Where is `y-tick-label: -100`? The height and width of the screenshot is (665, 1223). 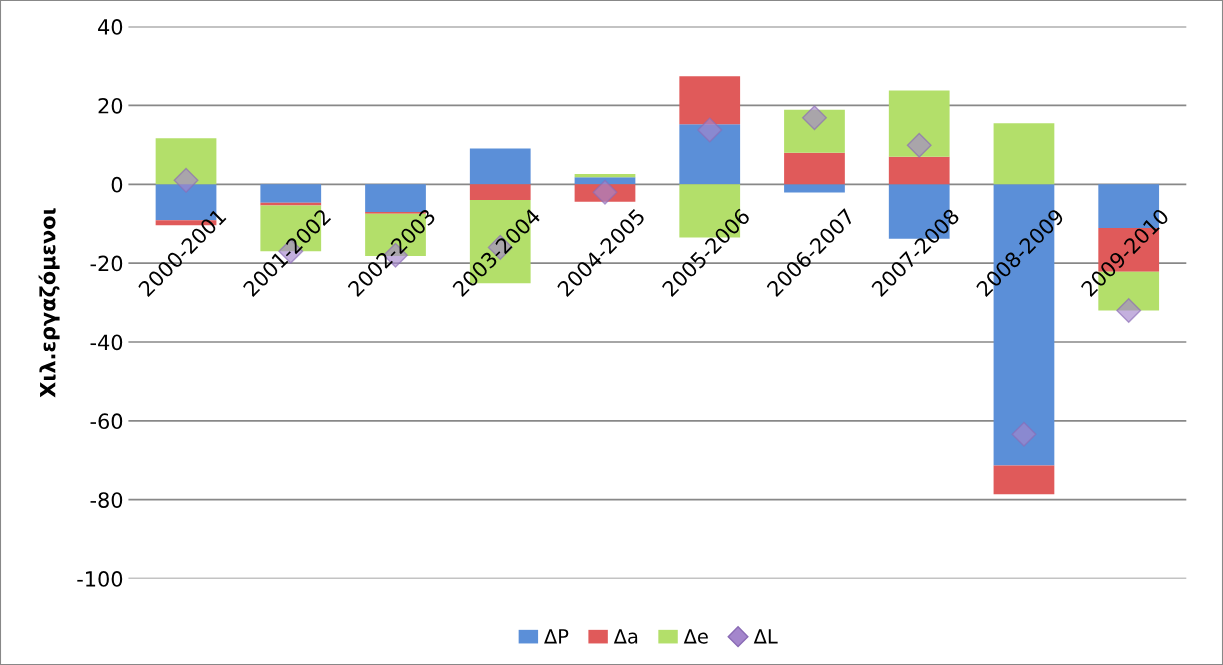
y-tick-label: -100 is located at coordinates (100, 579).